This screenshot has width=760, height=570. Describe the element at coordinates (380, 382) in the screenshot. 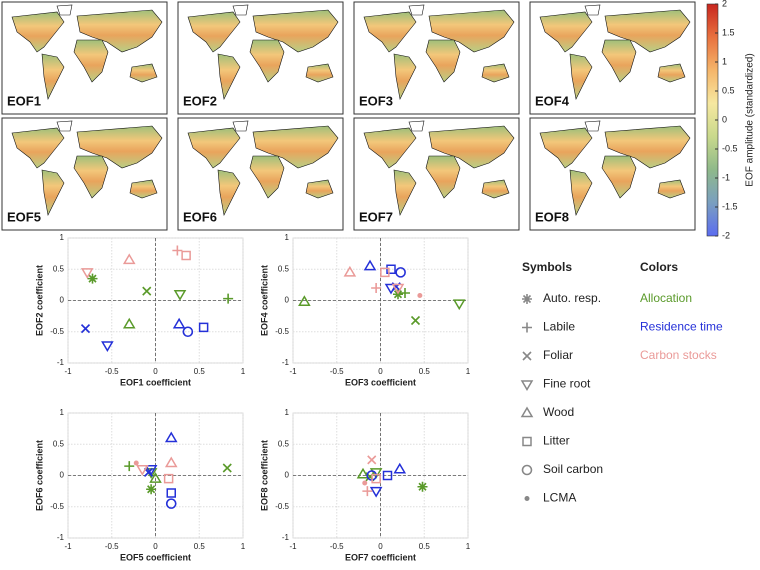

I see `x-axis-label: EOF3 coefficient` at that location.